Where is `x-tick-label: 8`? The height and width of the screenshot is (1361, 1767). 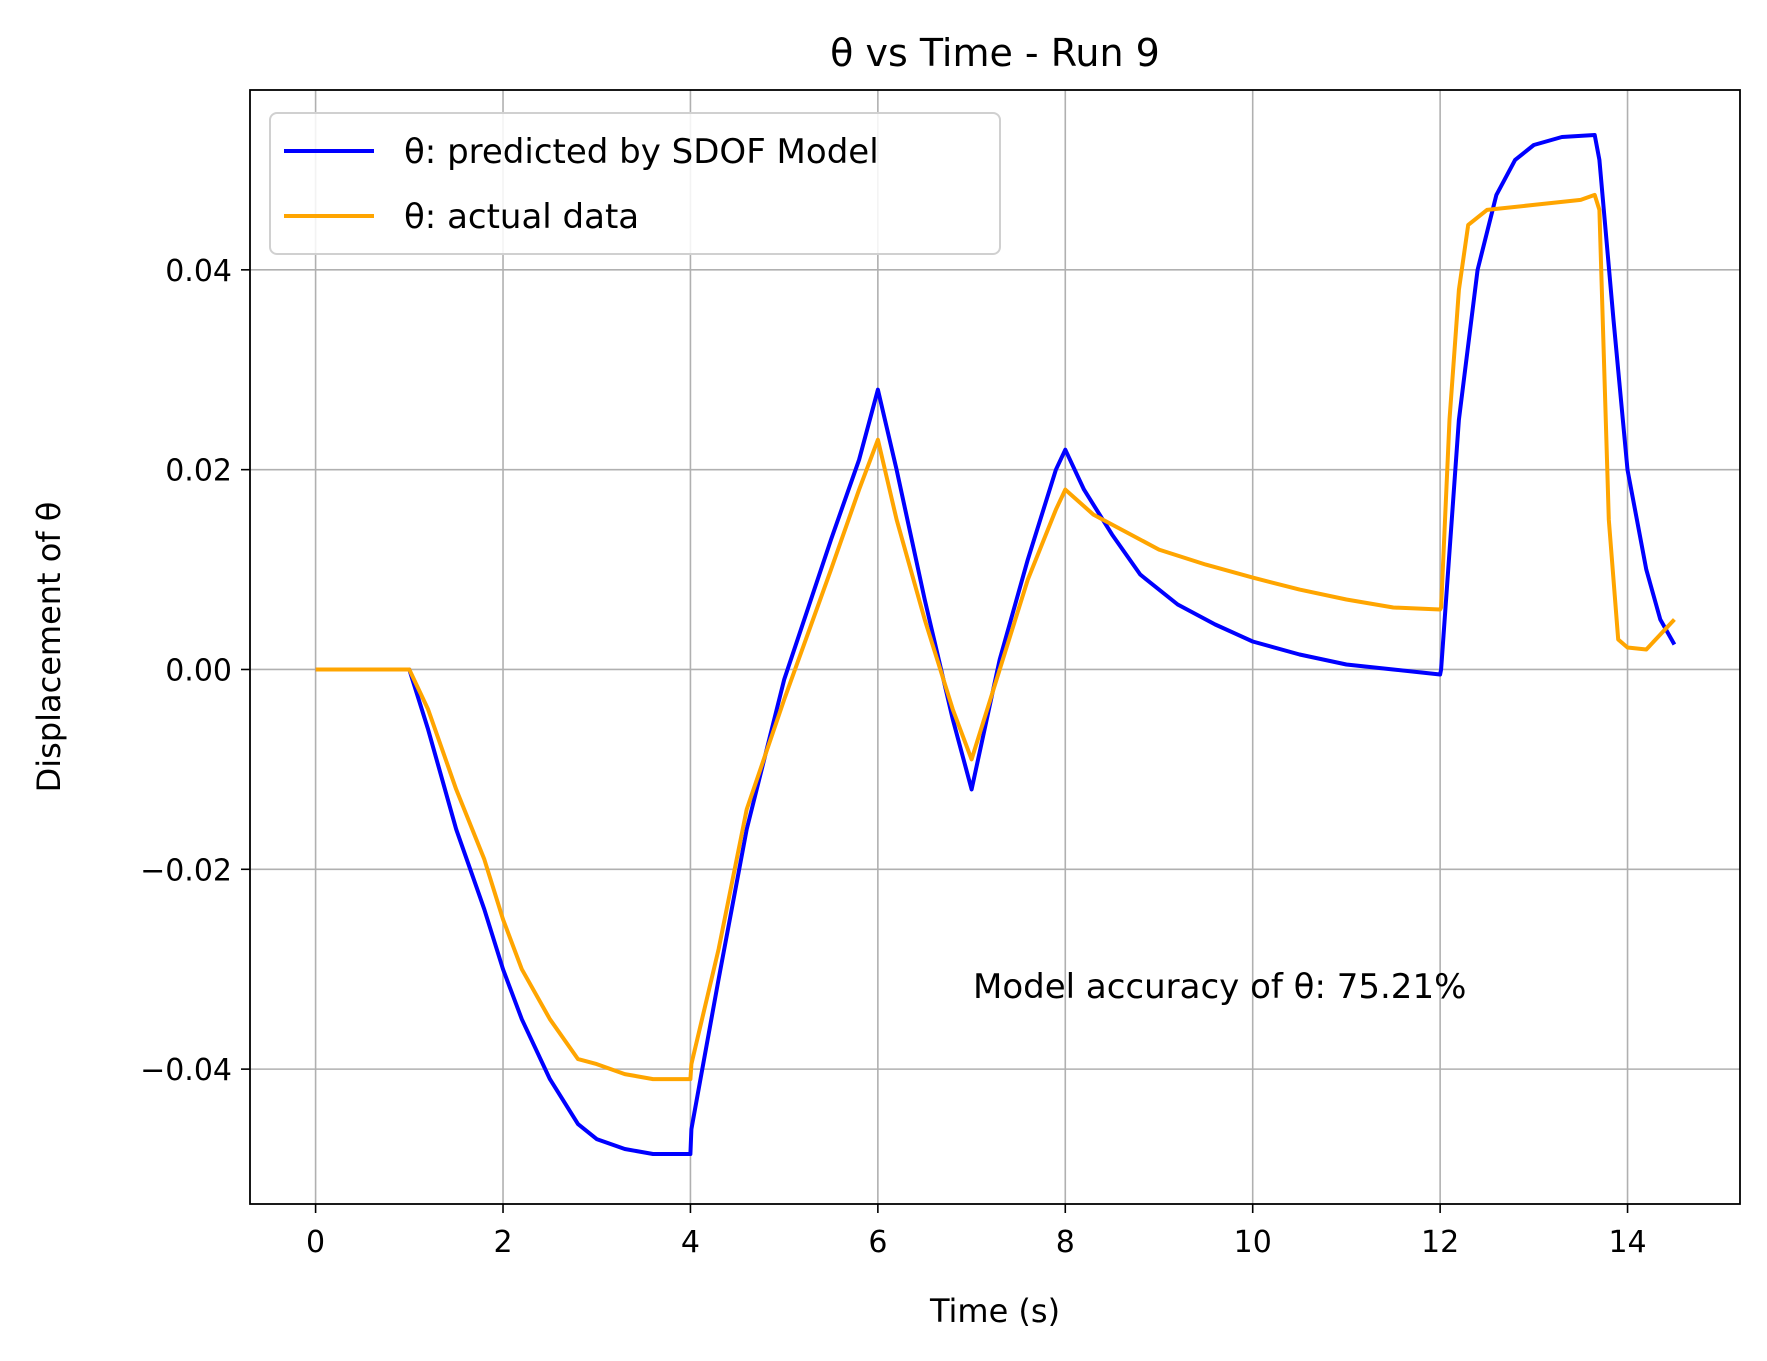 x-tick-label: 8 is located at coordinates (1065, 1242).